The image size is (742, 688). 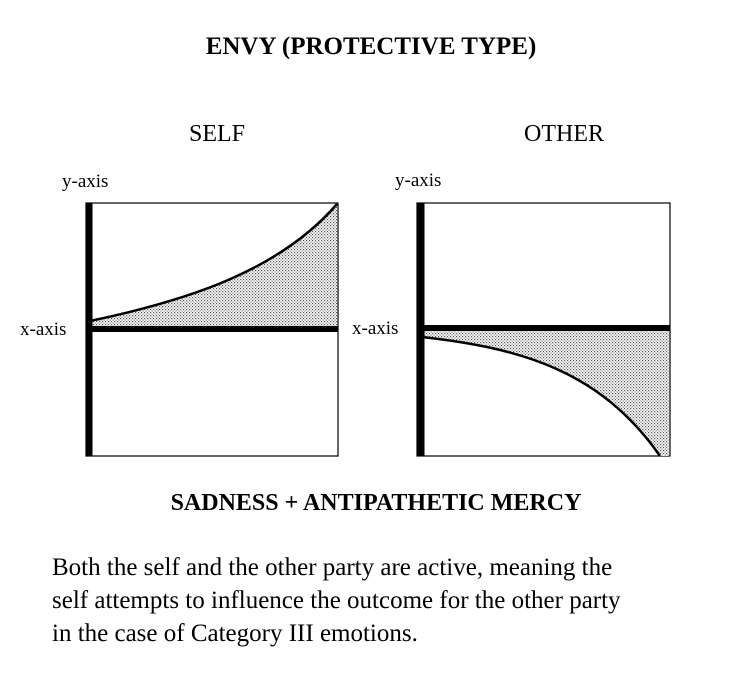 I want to click on self-plot, so click(x=212, y=329).